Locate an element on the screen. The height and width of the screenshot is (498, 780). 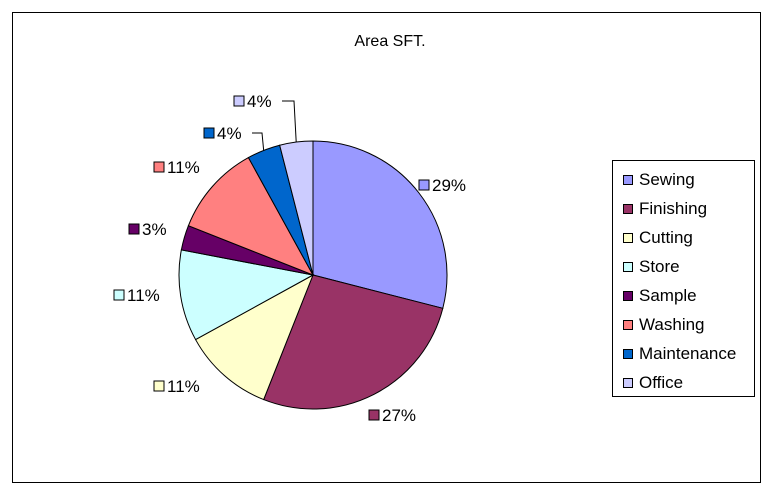
legend-item: Store is located at coordinates (683, 266).